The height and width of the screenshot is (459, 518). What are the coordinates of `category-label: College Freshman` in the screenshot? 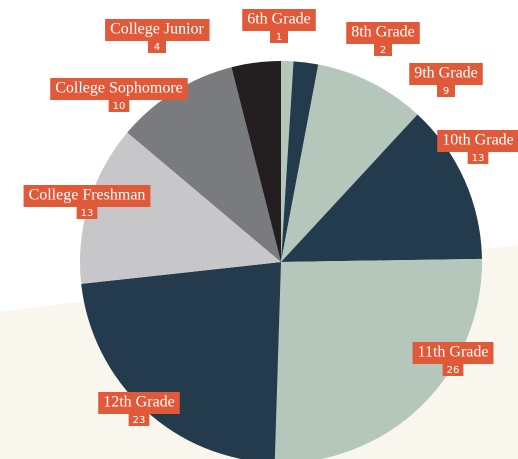 It's located at (87, 195).